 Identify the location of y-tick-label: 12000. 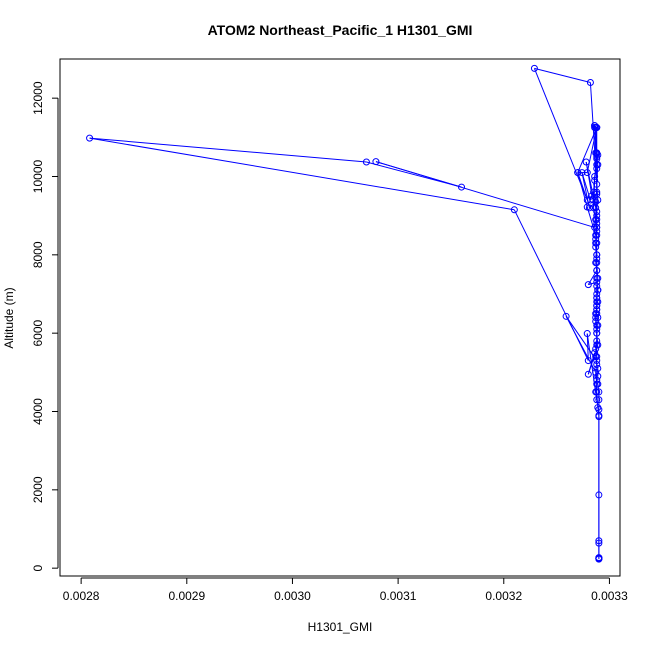
(38, 98).